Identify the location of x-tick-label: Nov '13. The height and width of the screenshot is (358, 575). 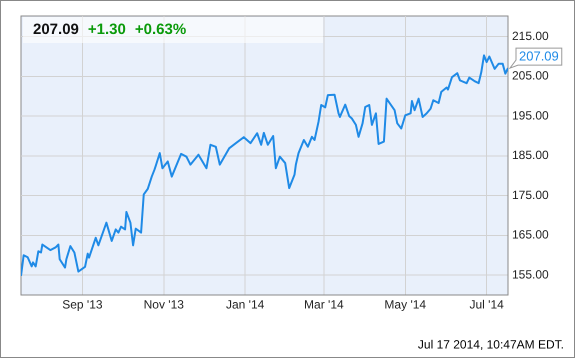
(164, 305).